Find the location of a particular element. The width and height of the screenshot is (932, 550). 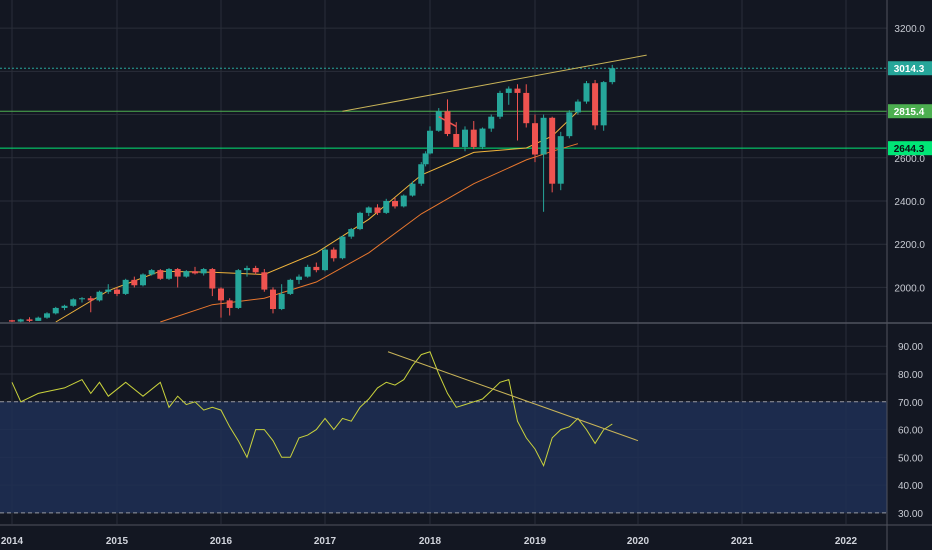

rsi-line is located at coordinates (312, 409).